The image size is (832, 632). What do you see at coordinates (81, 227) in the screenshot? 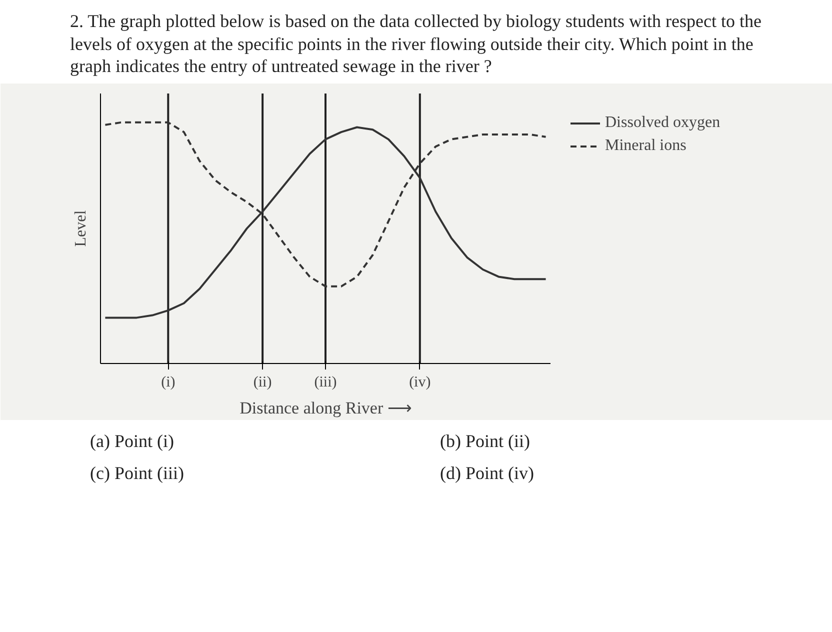
I see `y-axis-title: Level` at bounding box center [81, 227].